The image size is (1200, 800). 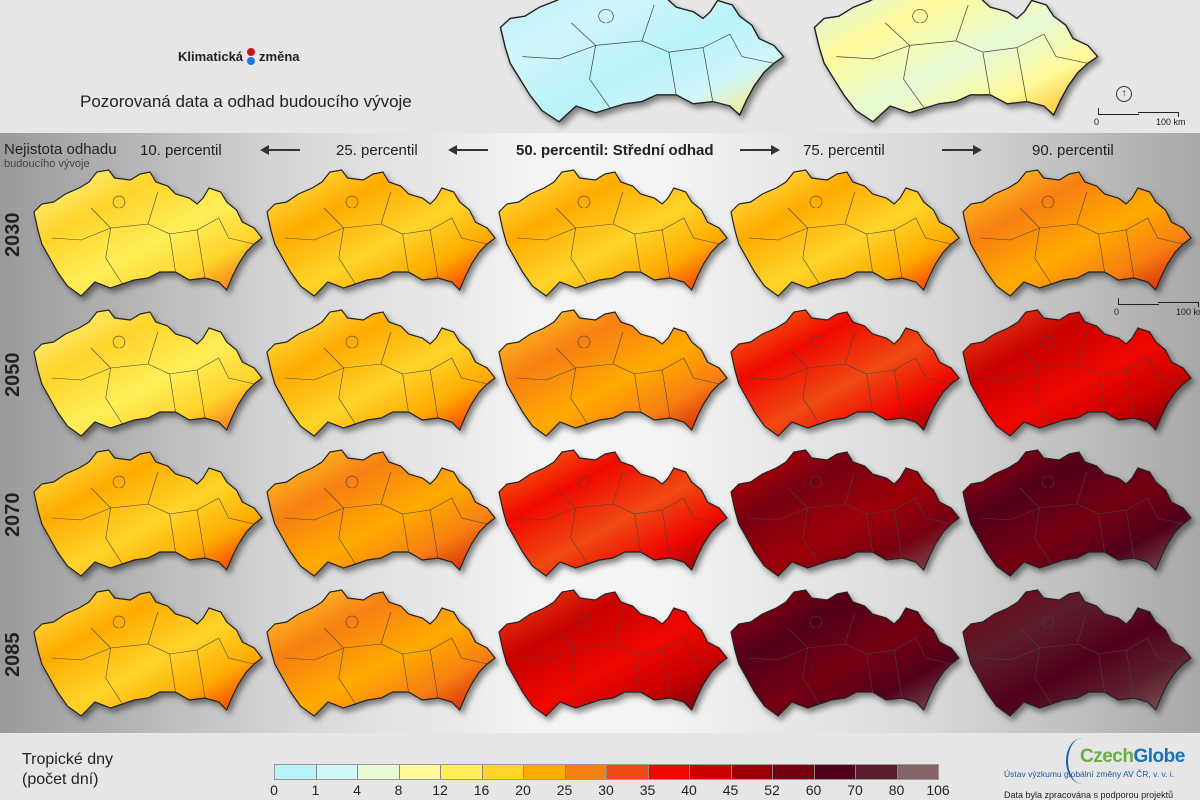 I want to click on column-header-p90: 90. percentil, so click(x=1073, y=150).